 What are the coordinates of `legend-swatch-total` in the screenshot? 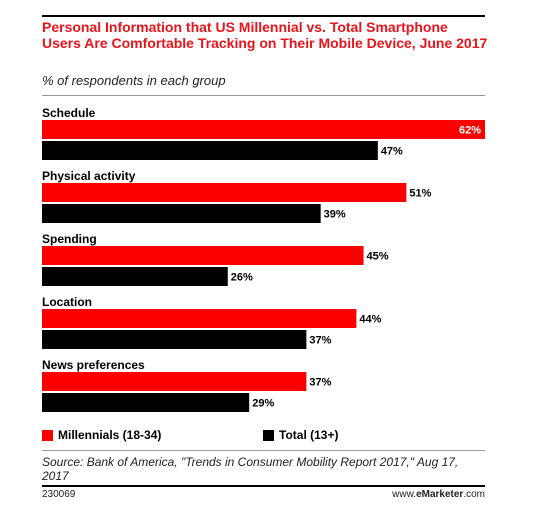 It's located at (268, 435).